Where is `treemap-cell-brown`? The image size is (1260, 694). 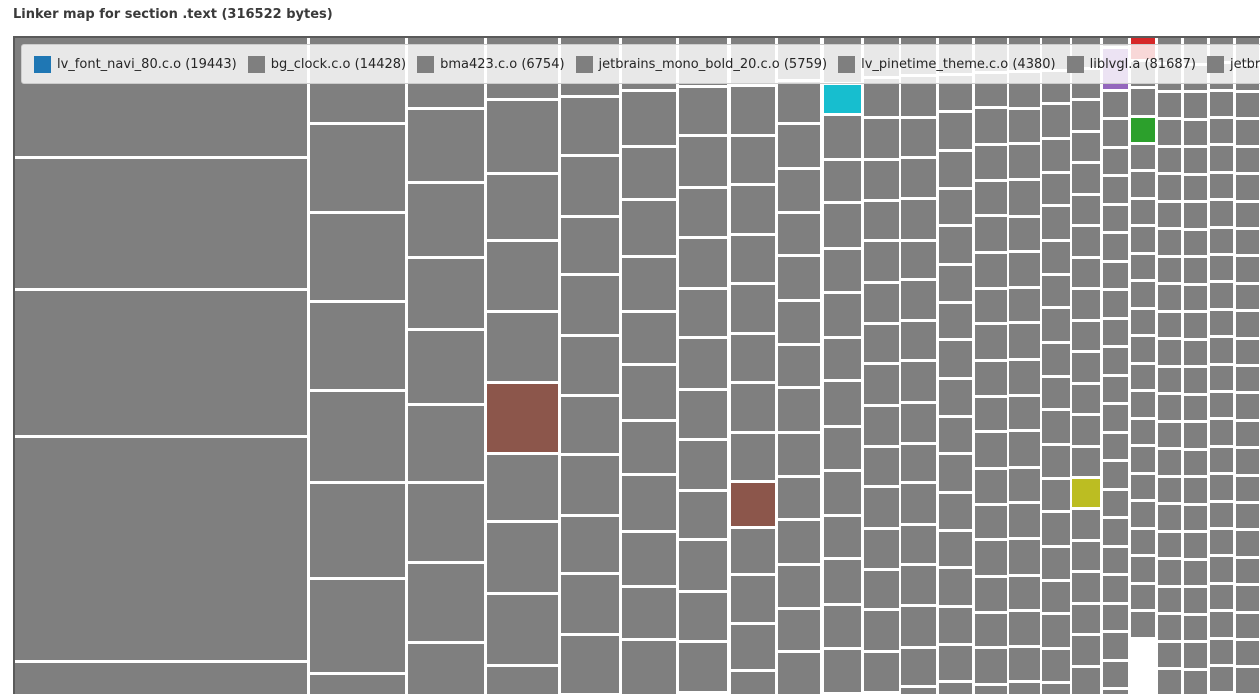 treemap-cell-brown is located at coordinates (522, 418).